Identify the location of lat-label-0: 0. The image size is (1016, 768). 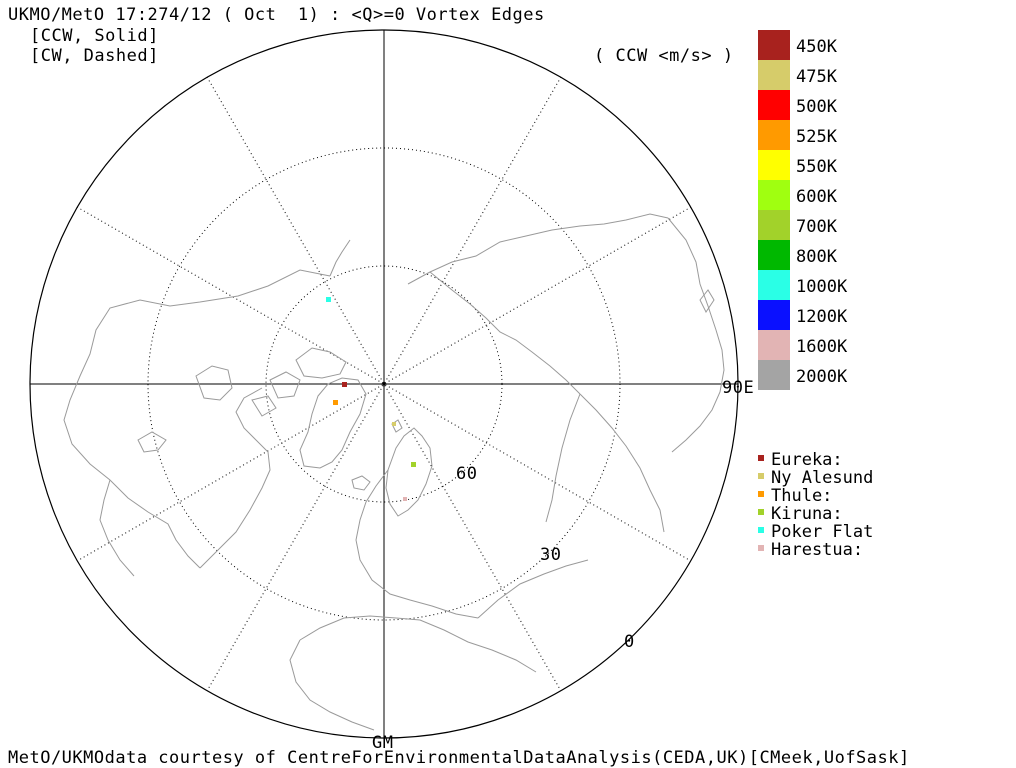
(629, 642).